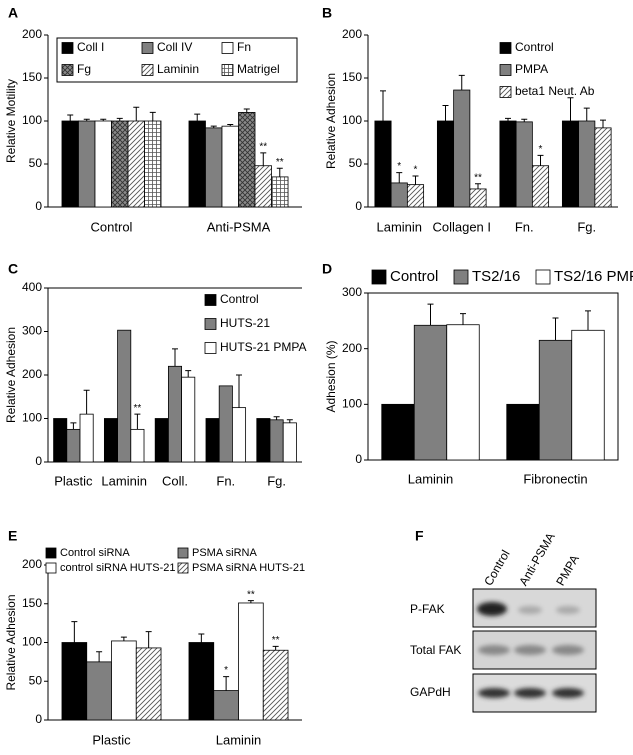 The height and width of the screenshot is (755, 633). I want to click on legend-label: Fg, so click(84, 69).